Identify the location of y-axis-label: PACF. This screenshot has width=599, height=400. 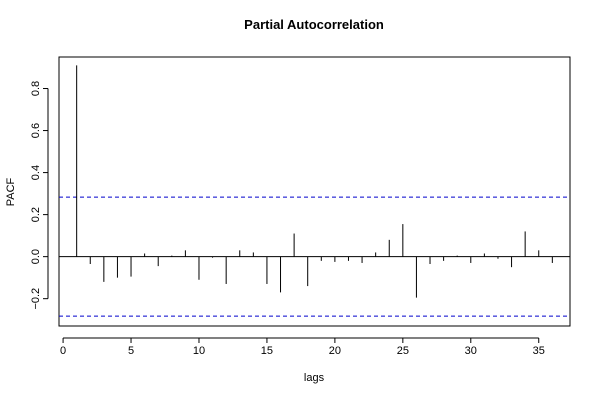
(11, 191).